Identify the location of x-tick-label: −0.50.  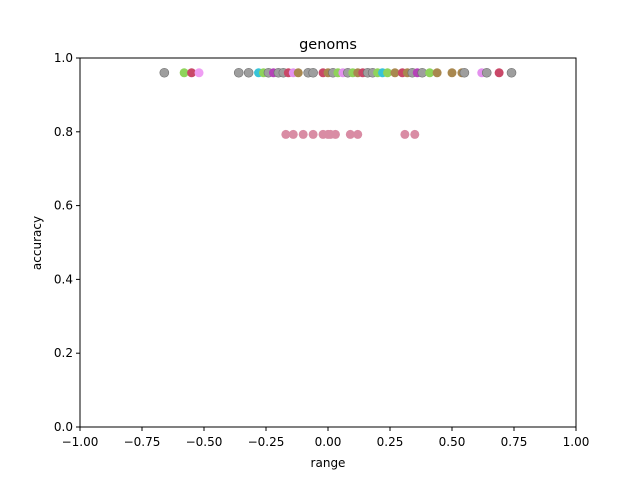
(204, 442).